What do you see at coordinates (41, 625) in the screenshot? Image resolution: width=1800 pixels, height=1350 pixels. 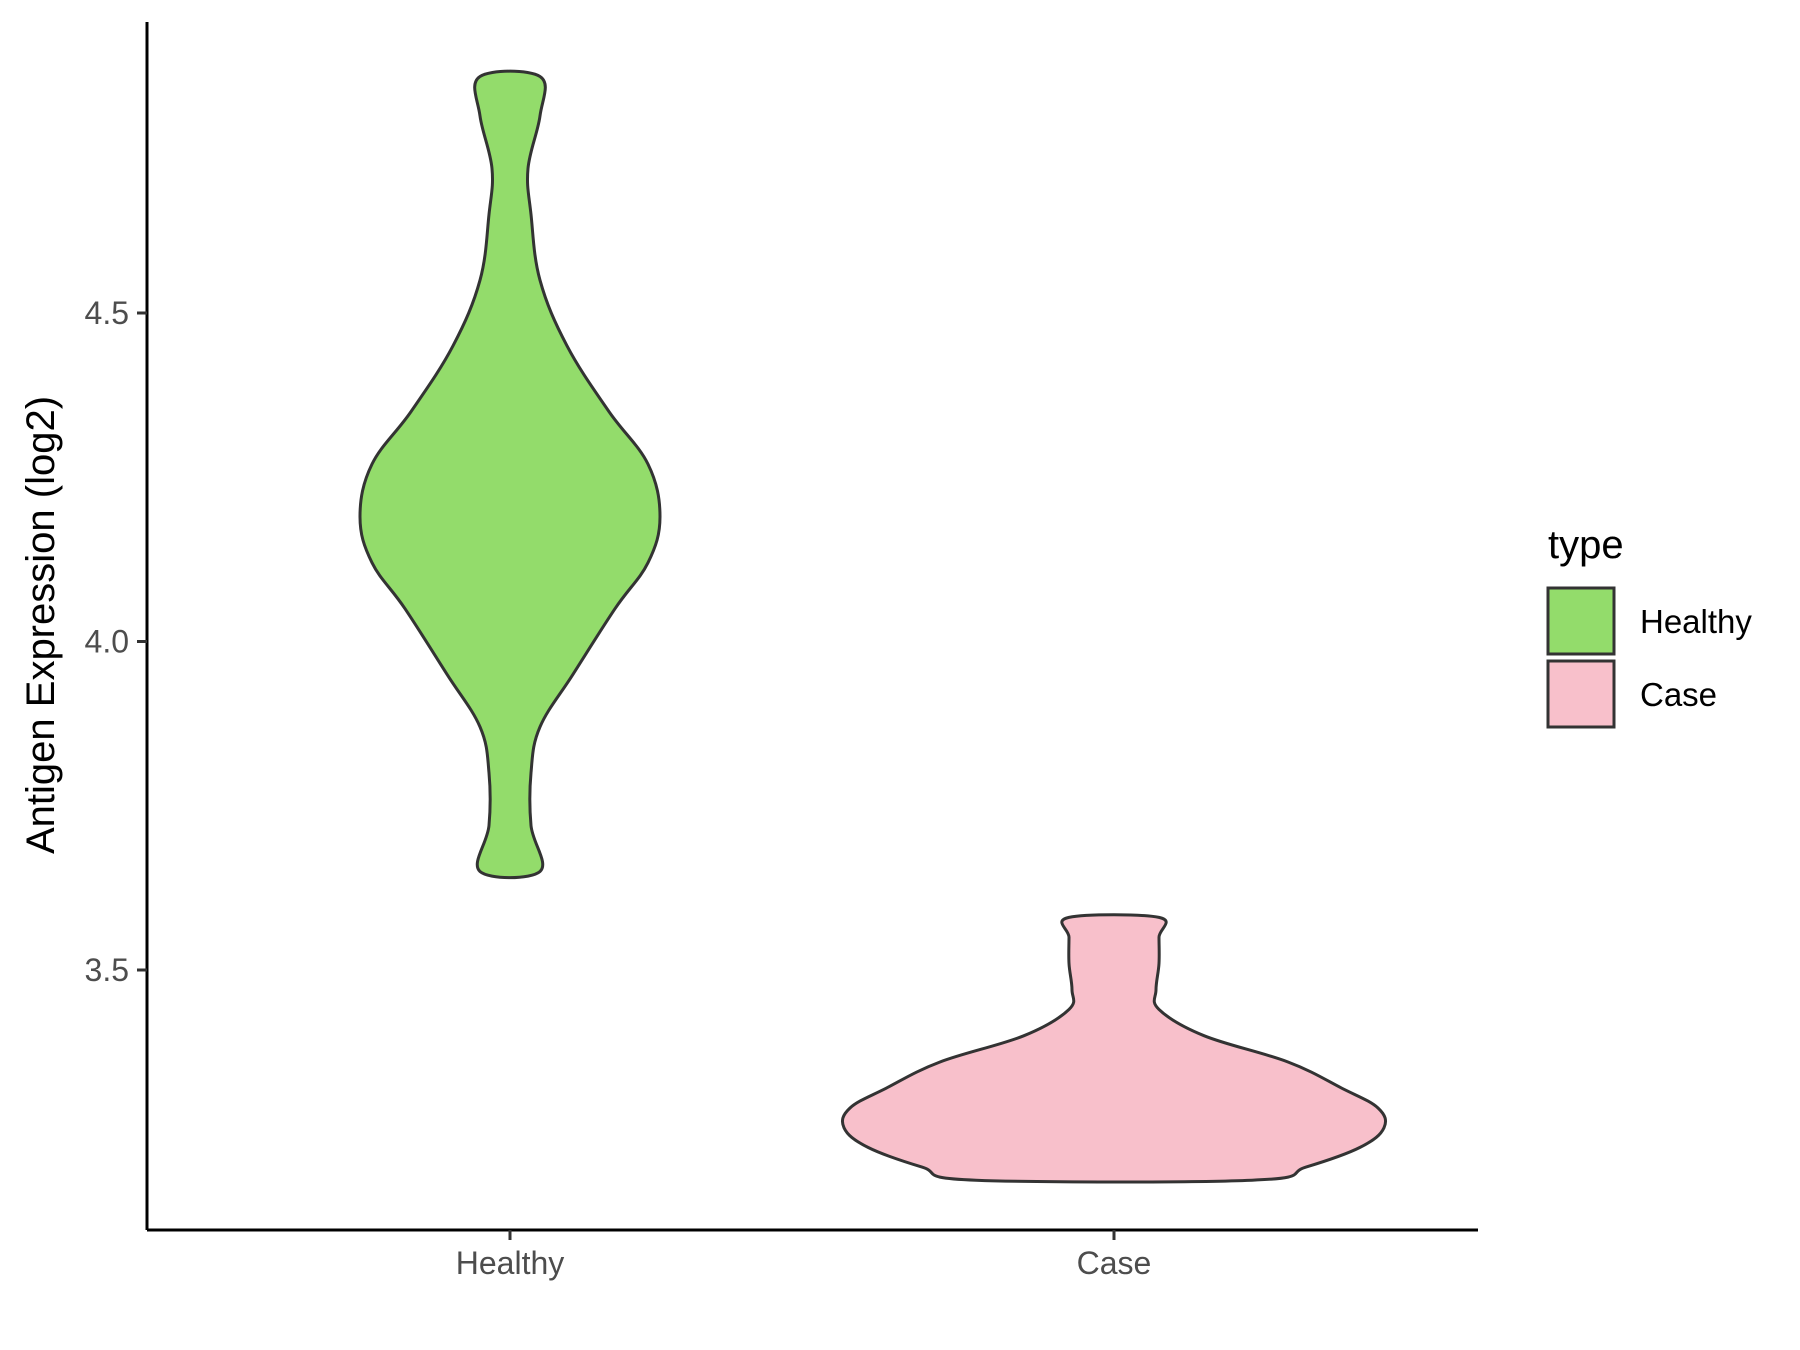 I see `y-axis-title: Antigen Expression (log2)` at bounding box center [41, 625].